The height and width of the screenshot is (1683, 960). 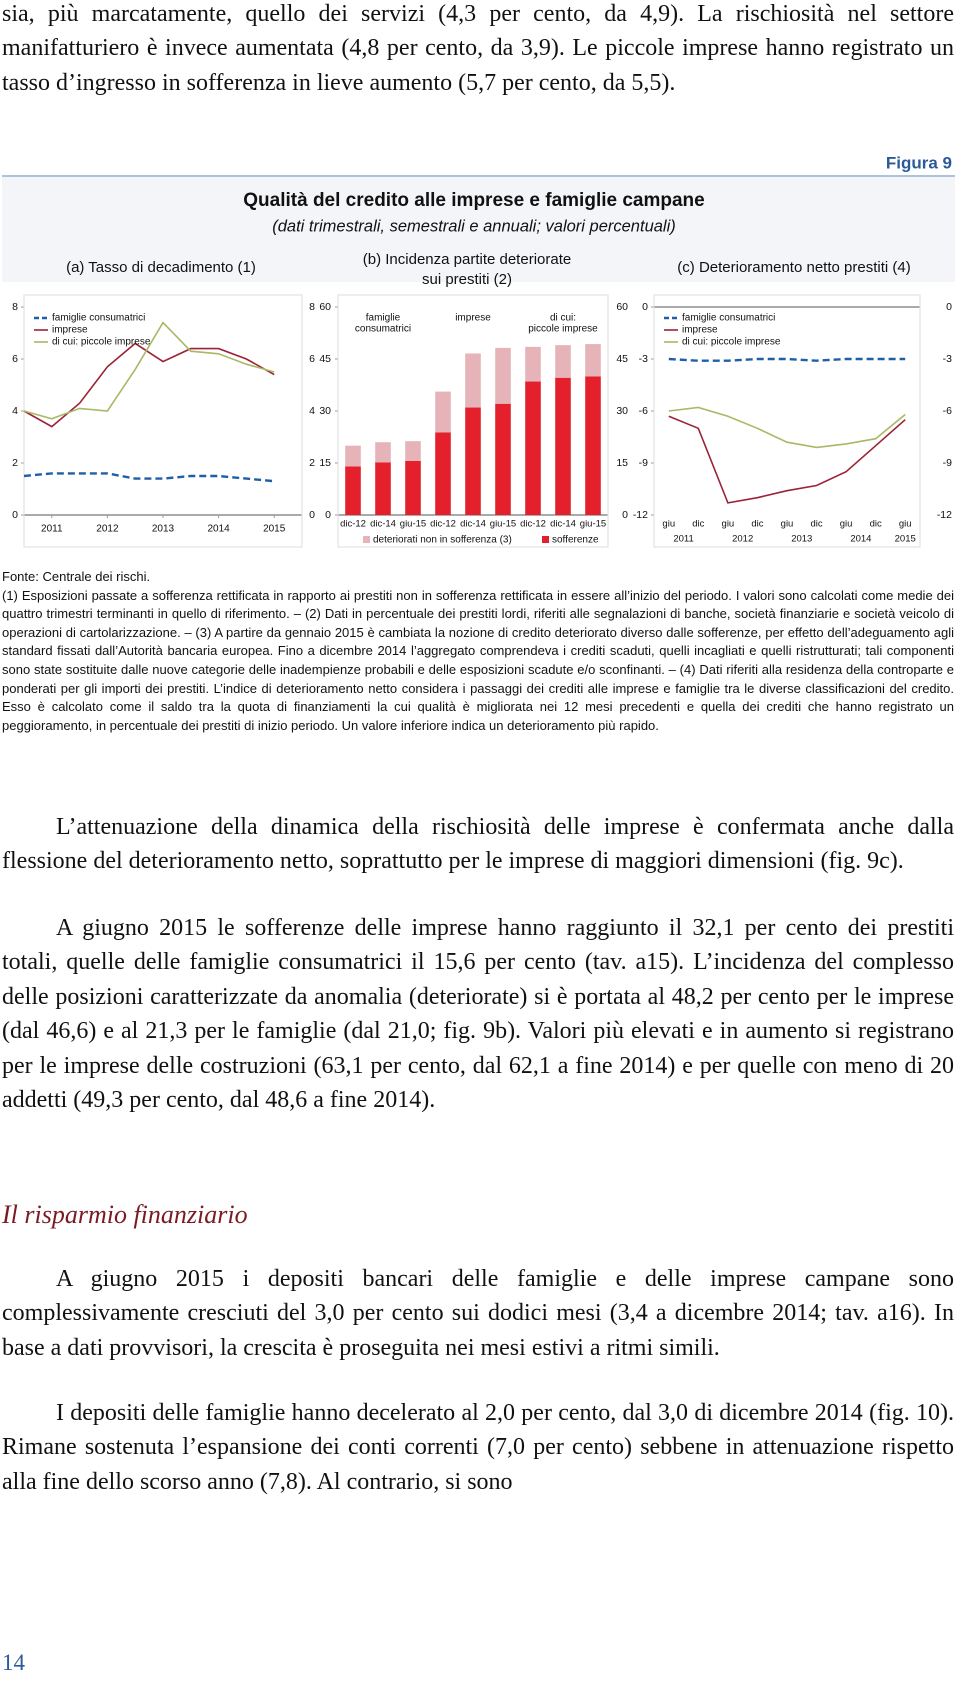 I want to click on group-label: famiglie, so click(x=383, y=318).